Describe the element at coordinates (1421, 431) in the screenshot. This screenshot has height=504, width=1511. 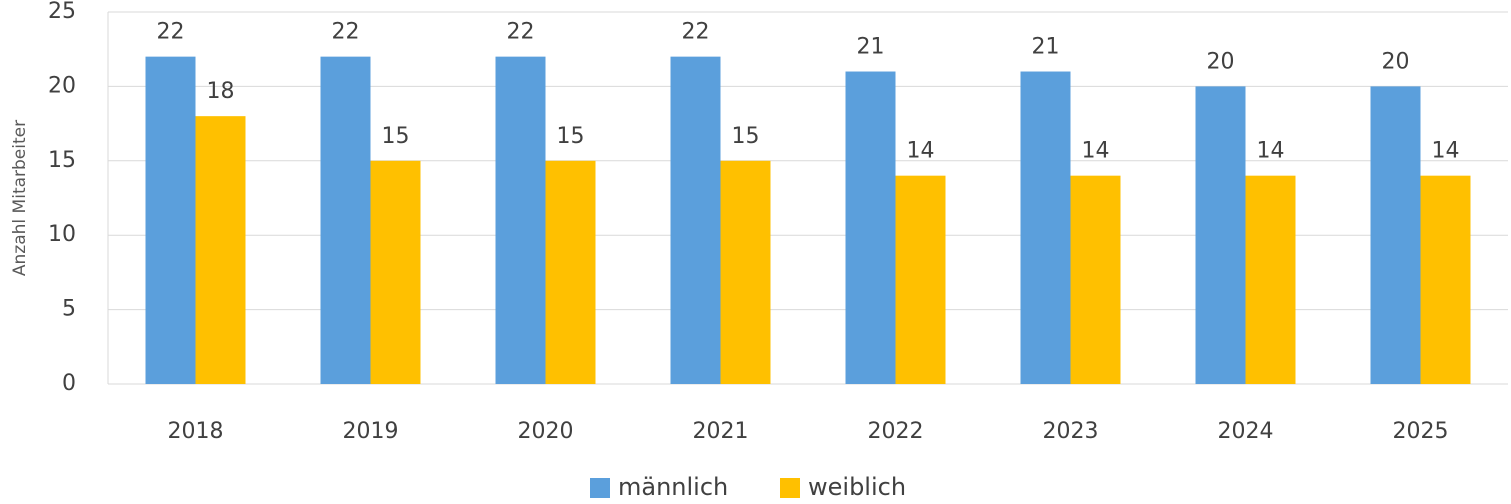
I see `x-tick-label: 2025` at that location.